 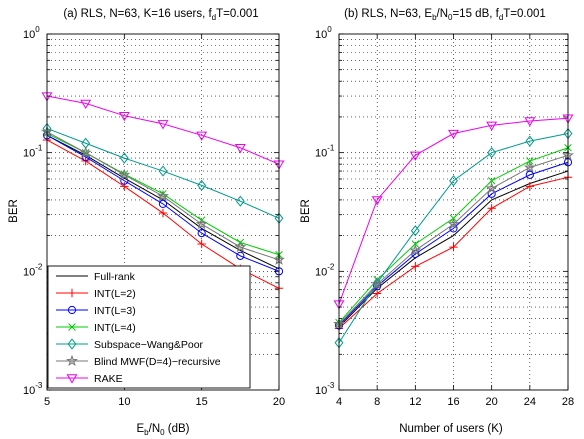 I want to click on legend-entry-label: INT(L=2), so click(x=115, y=294).